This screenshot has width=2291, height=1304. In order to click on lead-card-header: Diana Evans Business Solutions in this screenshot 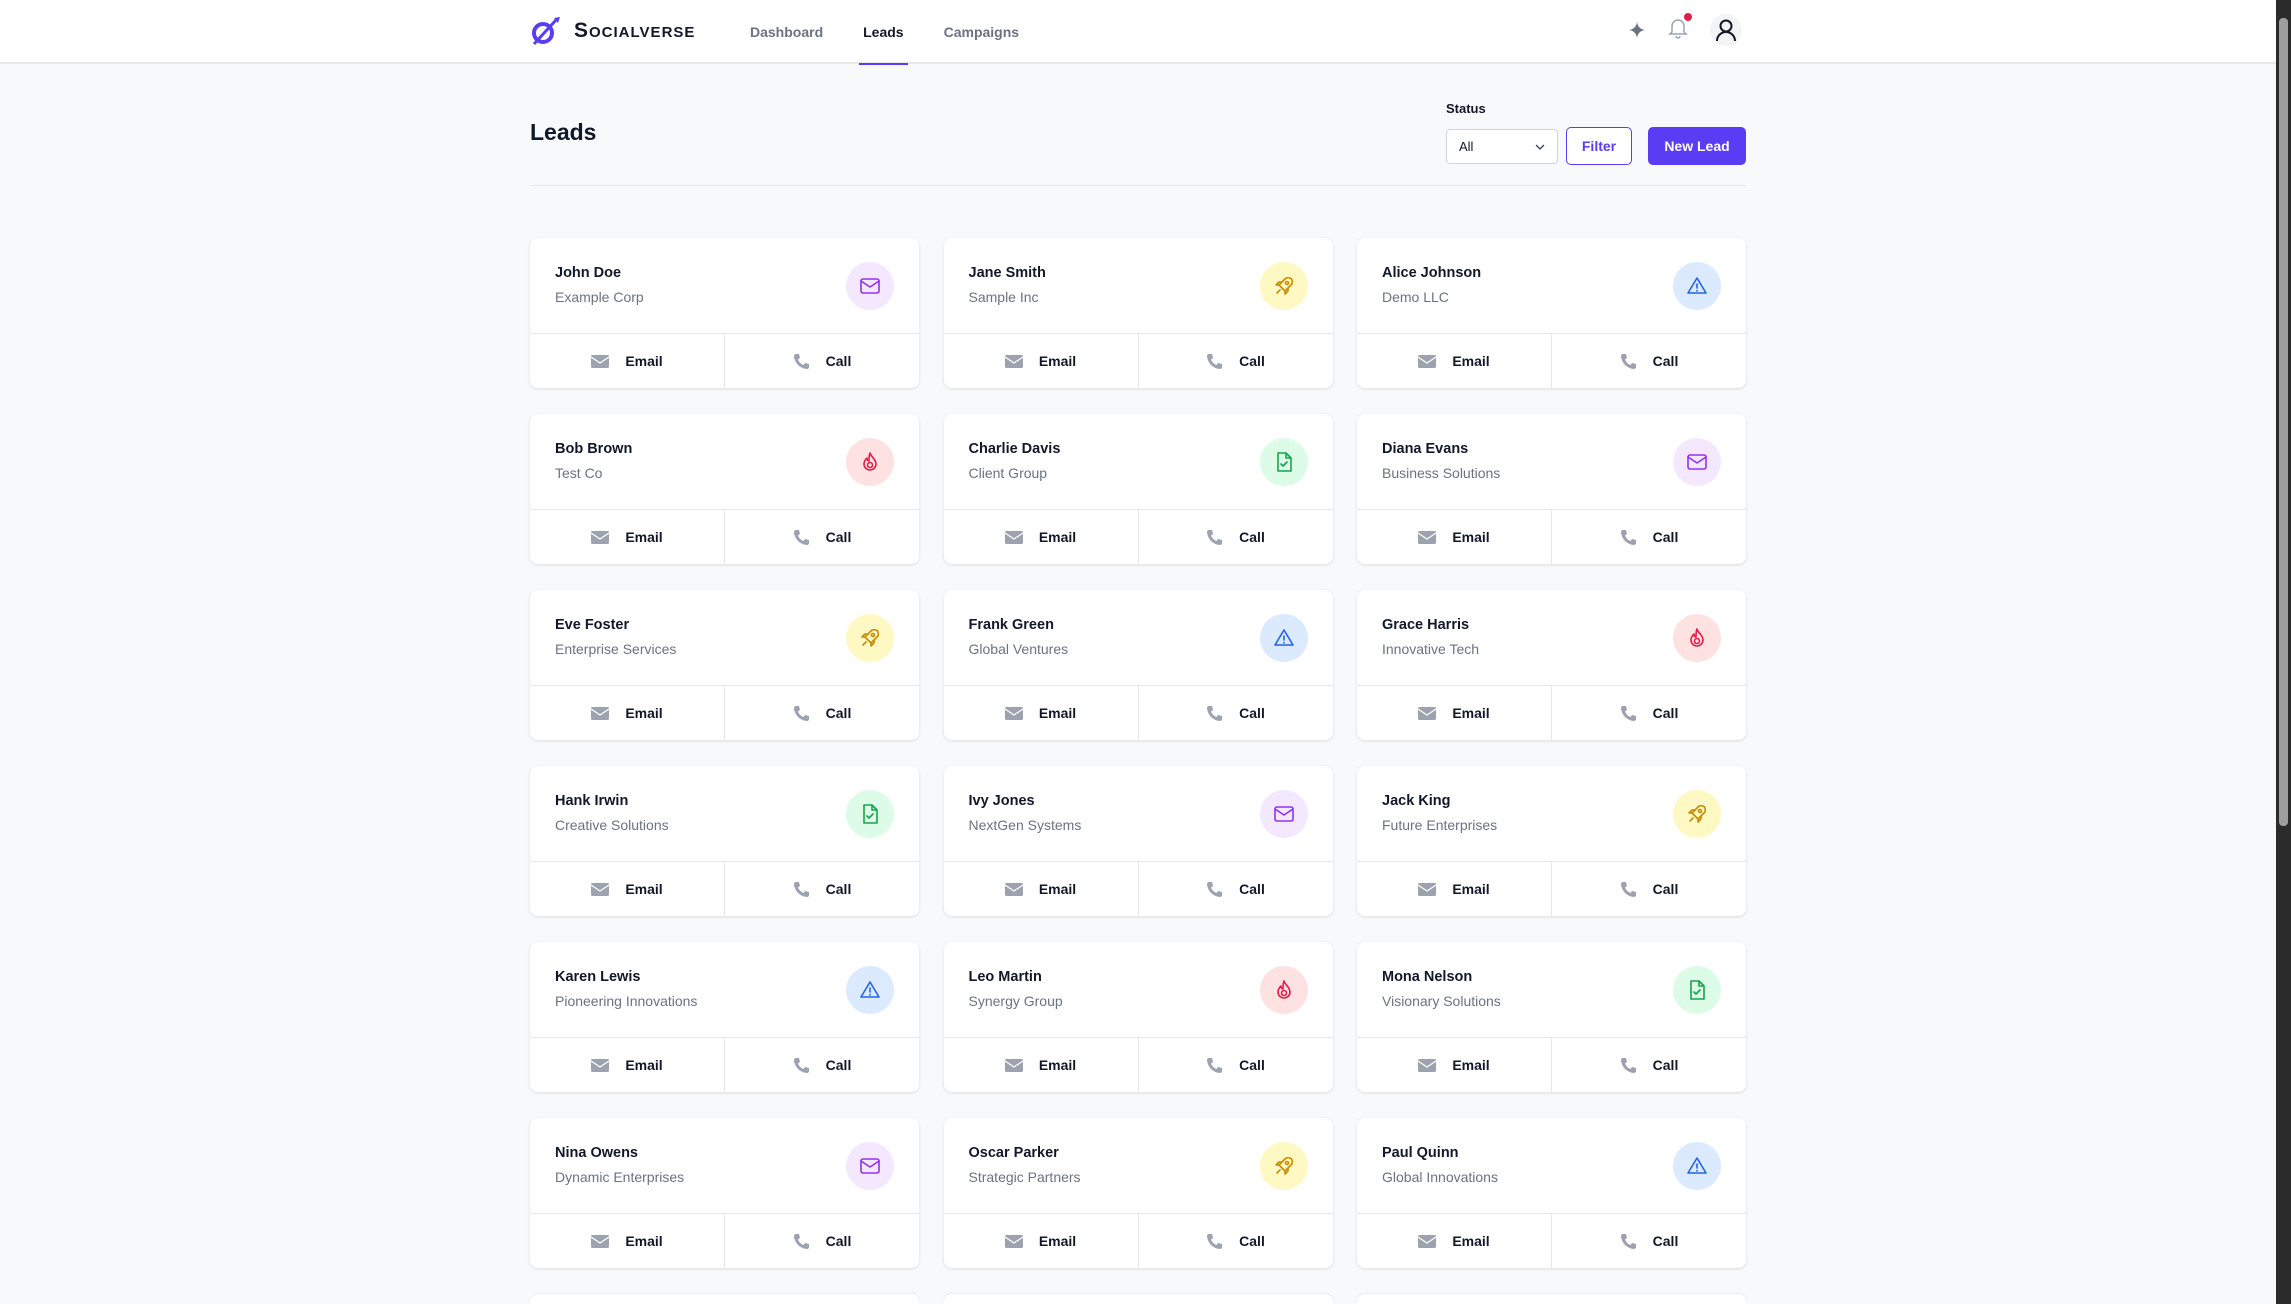, I will do `click(1551, 462)`.